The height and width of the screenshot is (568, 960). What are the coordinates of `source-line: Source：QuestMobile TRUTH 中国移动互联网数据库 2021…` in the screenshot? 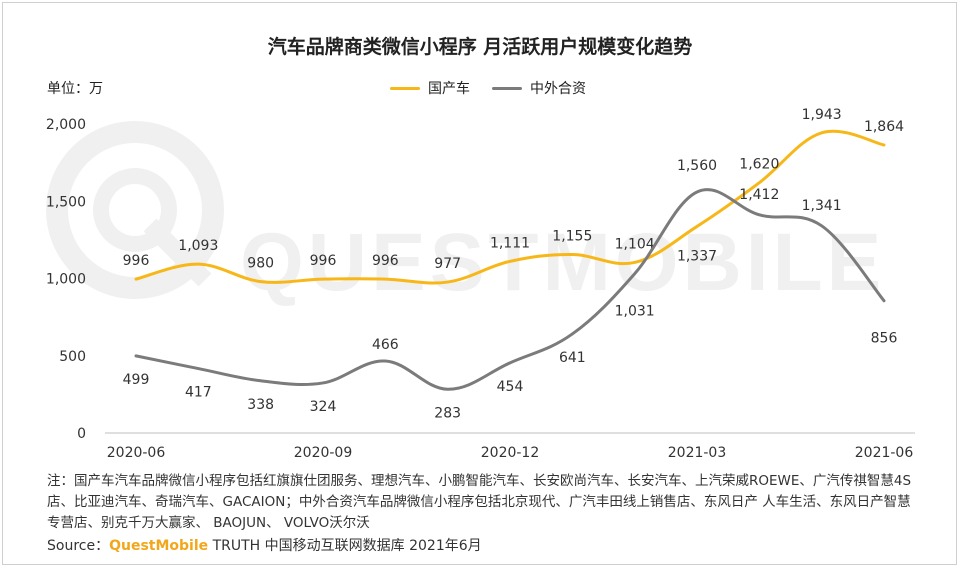 It's located at (264, 545).